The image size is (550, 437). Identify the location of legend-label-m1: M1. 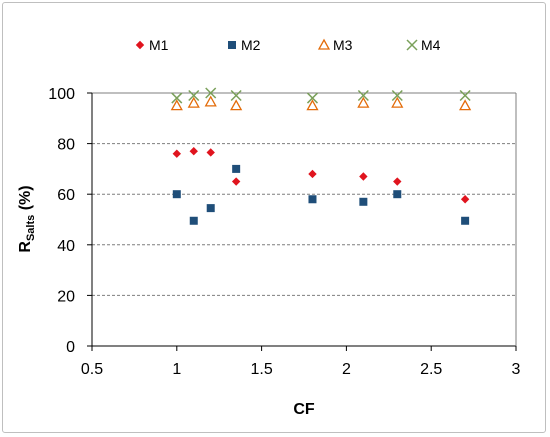
(159, 45).